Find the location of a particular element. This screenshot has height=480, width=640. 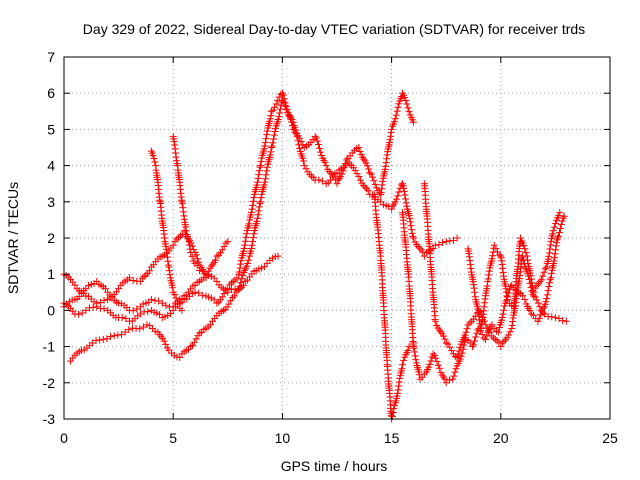

y-axis-label: SDTVAR / TECUs is located at coordinates (13, 238).